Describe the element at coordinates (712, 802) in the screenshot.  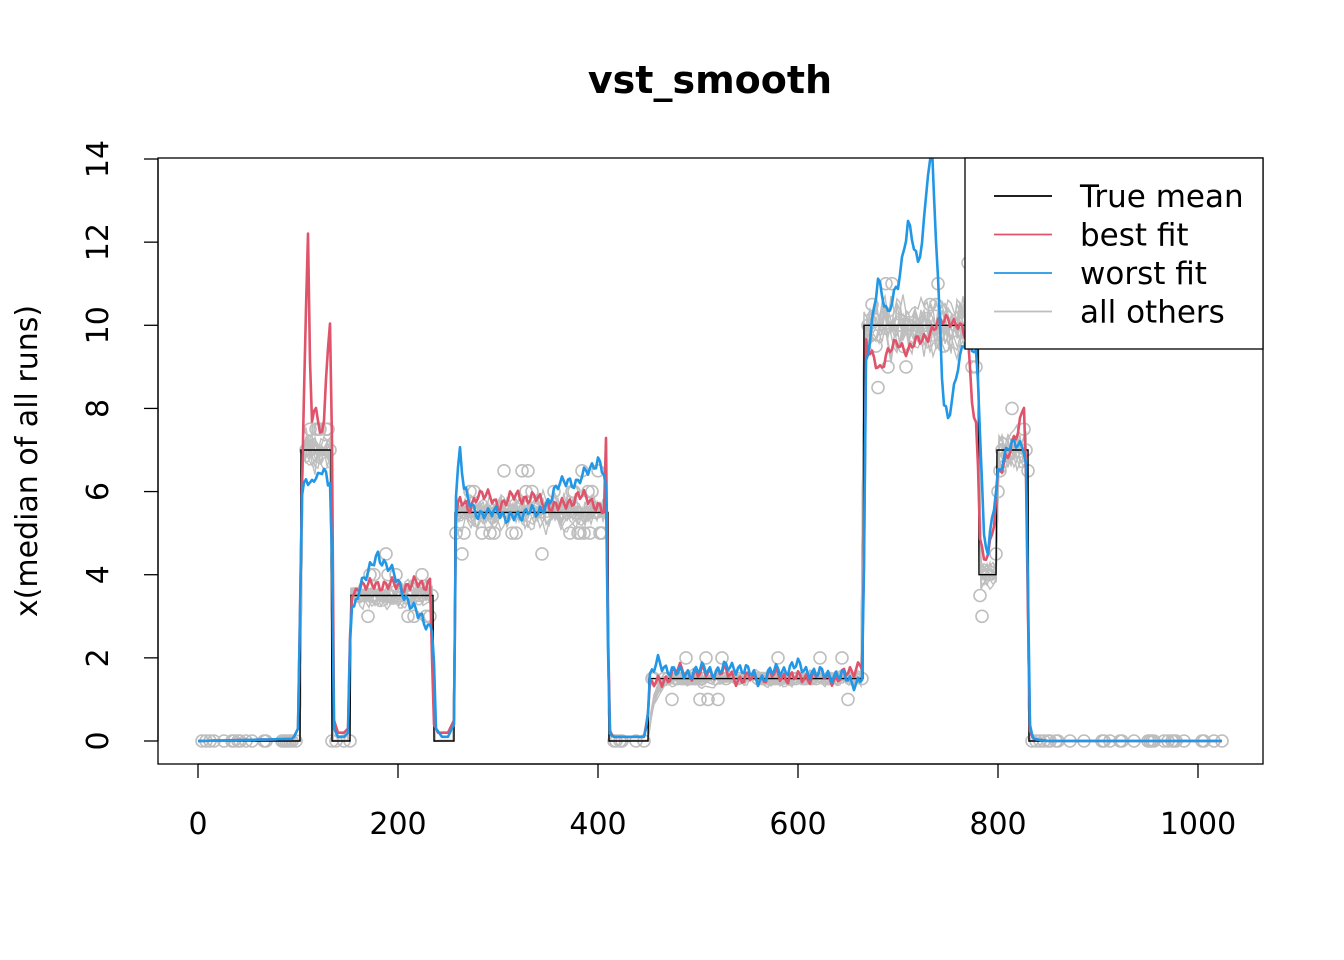
I see `x-axis: 0 200 400 600 800 1000` at that location.